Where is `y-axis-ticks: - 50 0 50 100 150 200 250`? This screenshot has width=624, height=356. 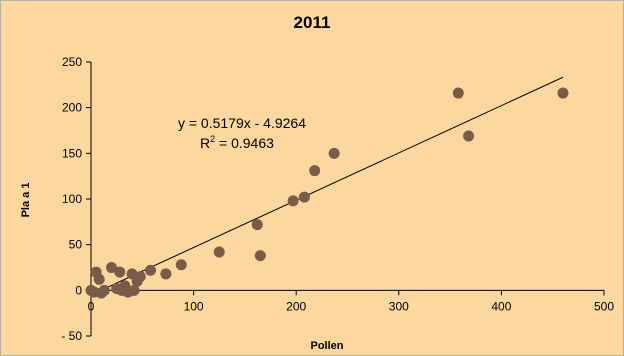 y-axis-ticks: - 50 0 50 100 150 200 250 is located at coordinates (76, 199).